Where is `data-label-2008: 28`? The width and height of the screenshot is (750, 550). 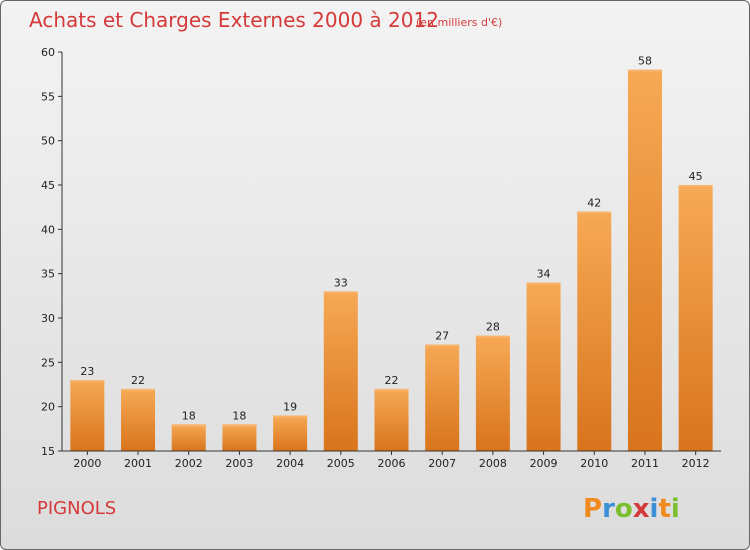 data-label-2008: 28 is located at coordinates (493, 327).